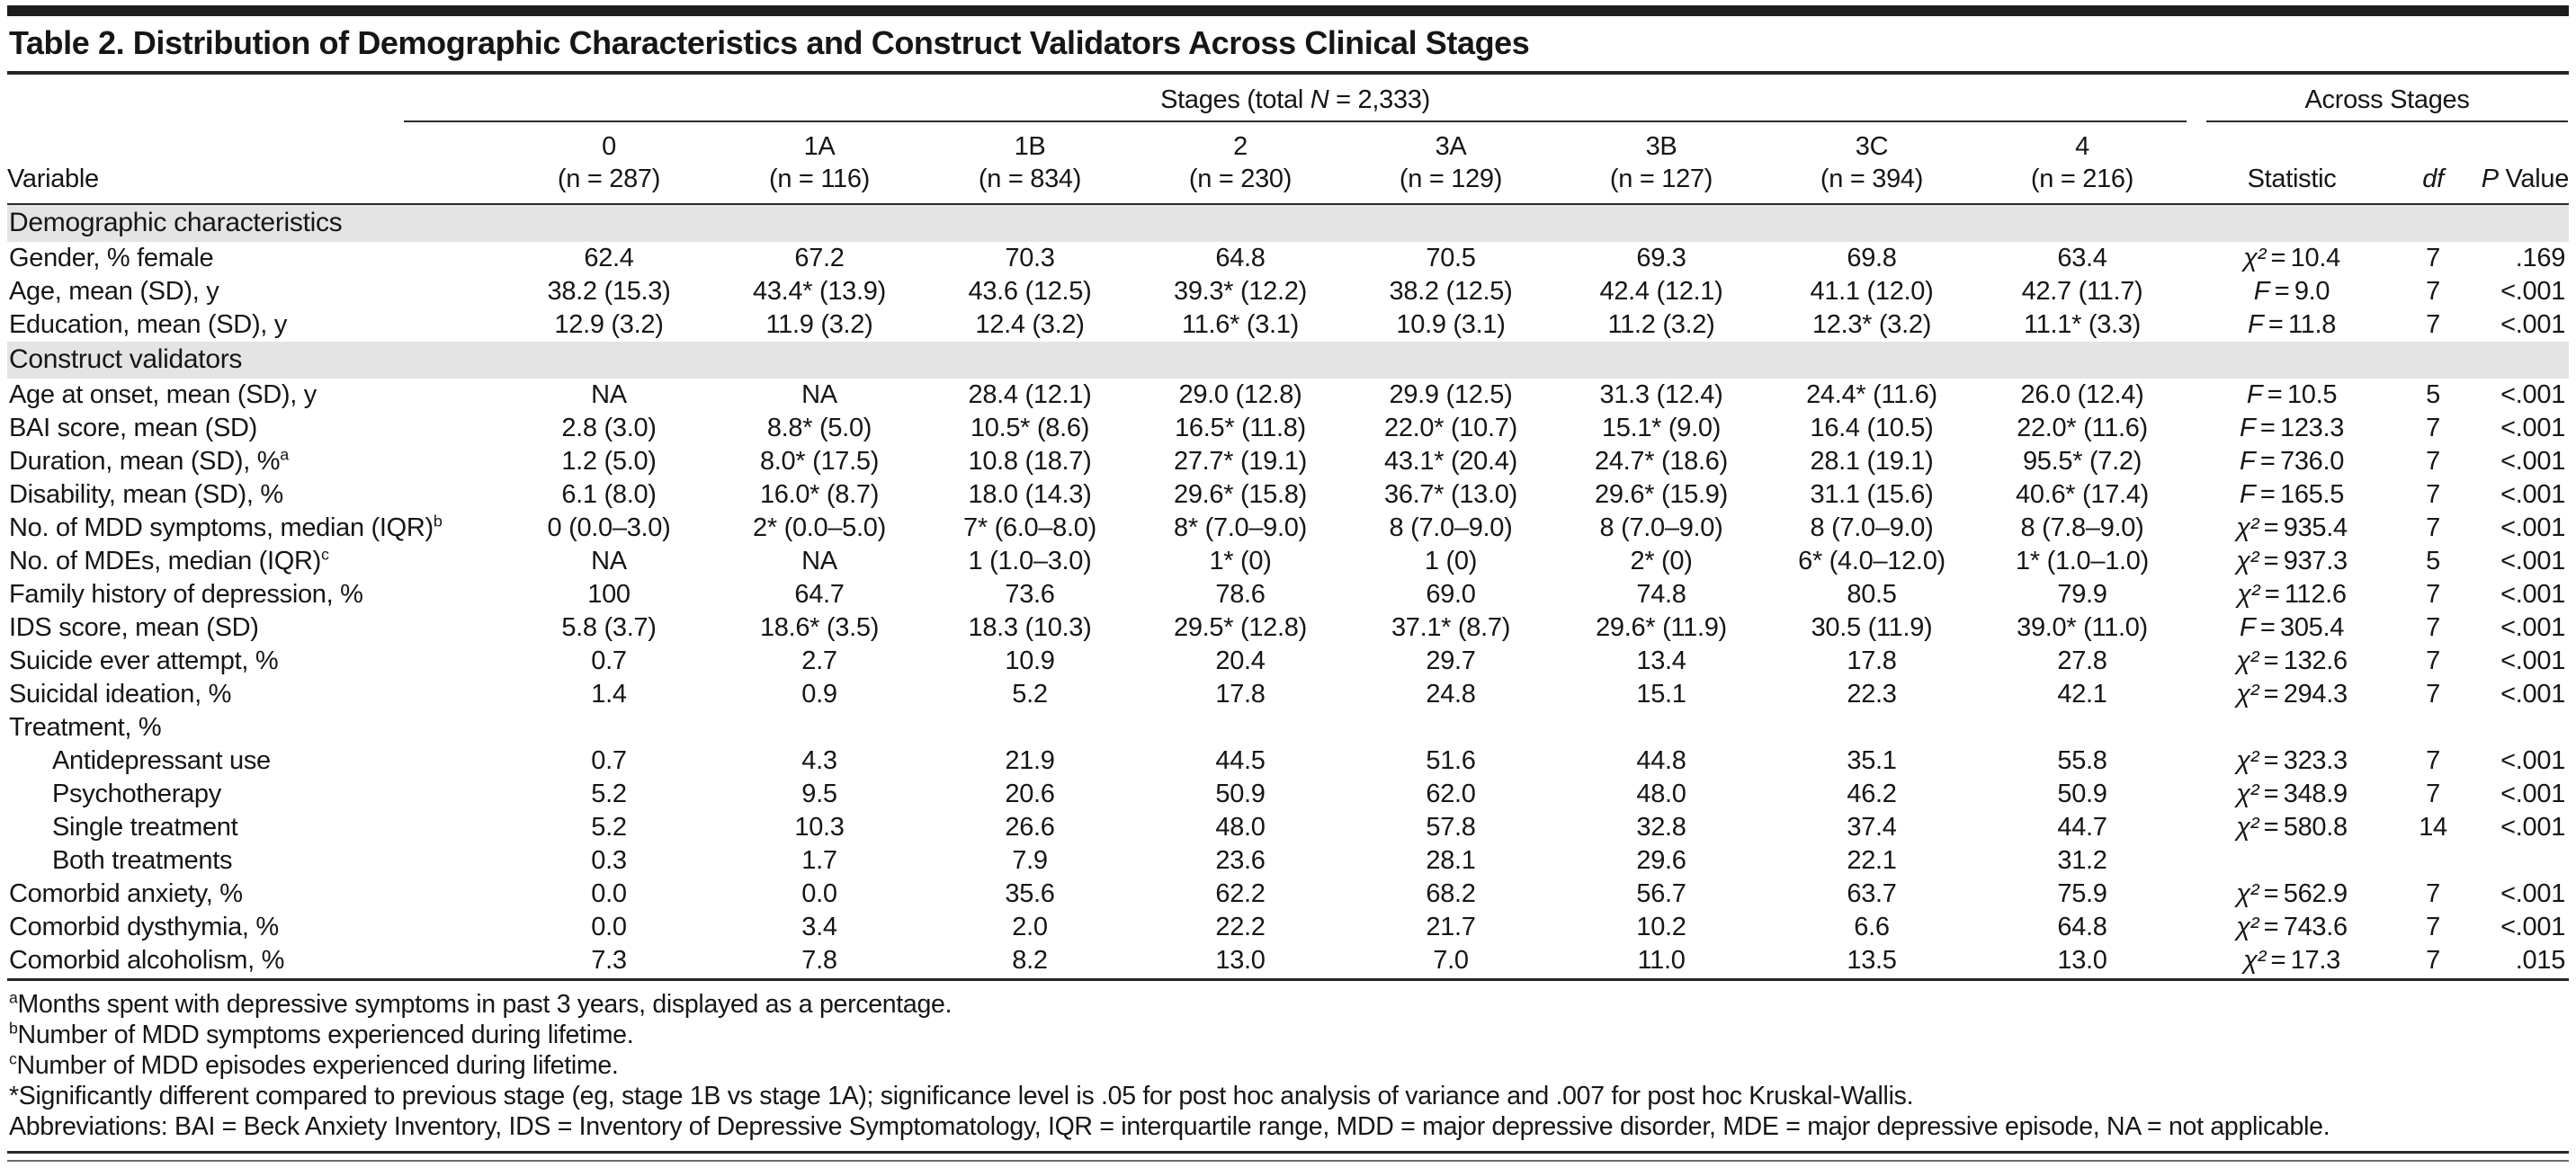 Image resolution: width=2576 pixels, height=1168 pixels. Describe the element at coordinates (1451, 291) in the screenshot. I see `cell-stage-4: 38.2 (12.5)` at that location.